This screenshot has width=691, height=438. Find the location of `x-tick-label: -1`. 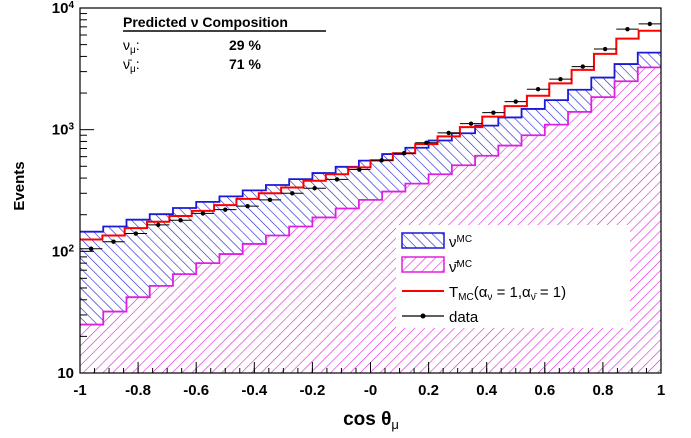

x-tick-label: -1 is located at coordinates (79, 390).